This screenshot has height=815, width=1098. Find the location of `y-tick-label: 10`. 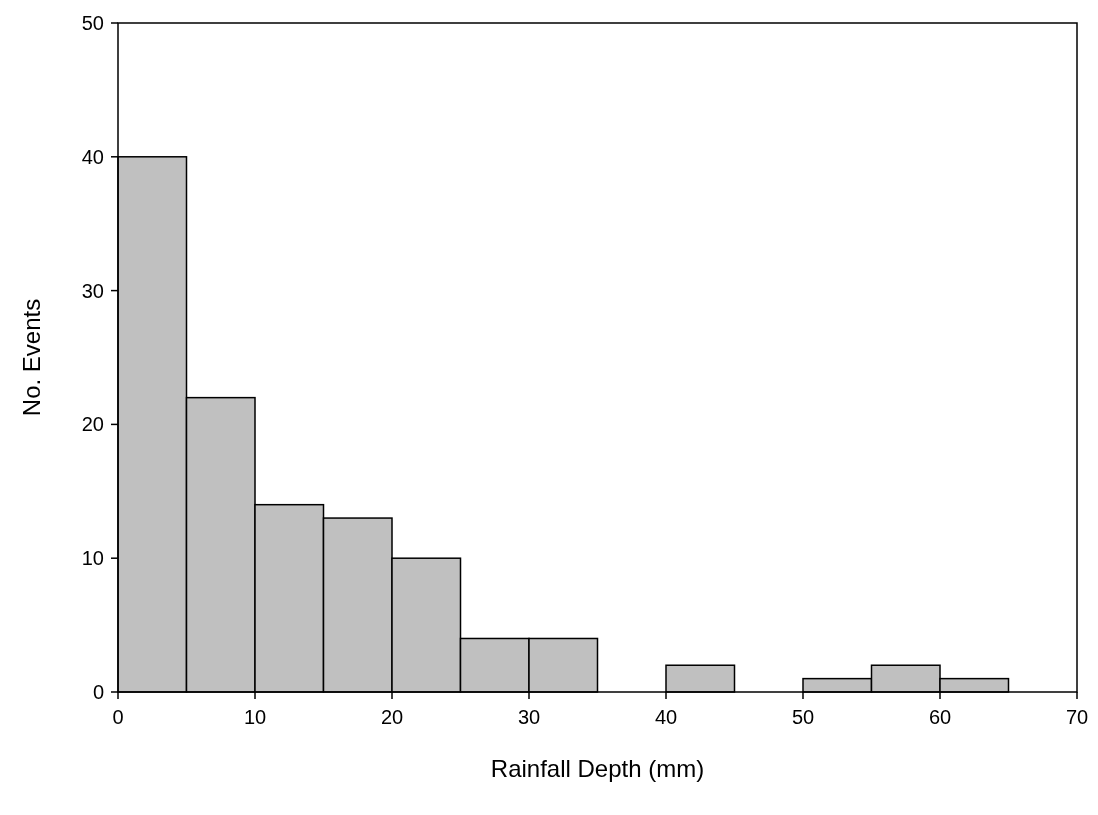

y-tick-label: 10 is located at coordinates (92, 558).